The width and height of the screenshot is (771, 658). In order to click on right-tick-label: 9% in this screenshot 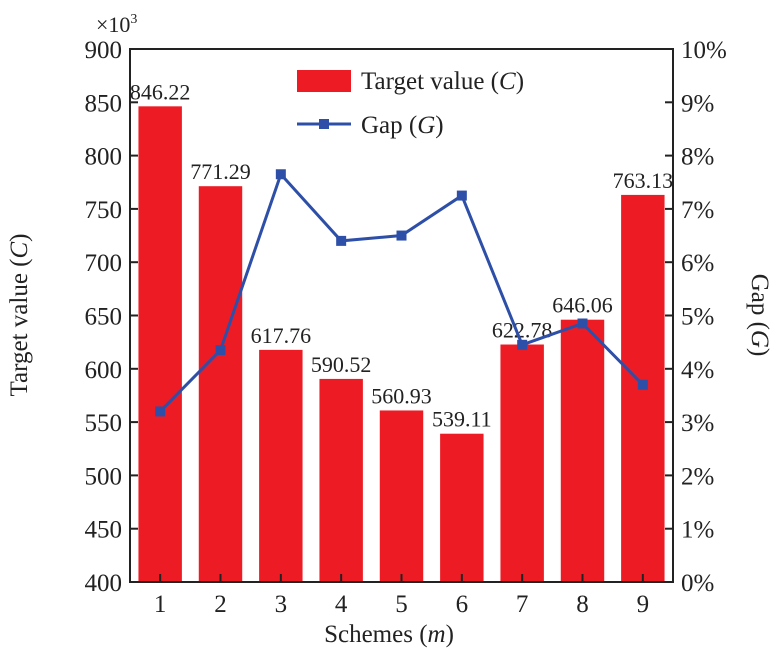, I will do `click(697, 103)`.